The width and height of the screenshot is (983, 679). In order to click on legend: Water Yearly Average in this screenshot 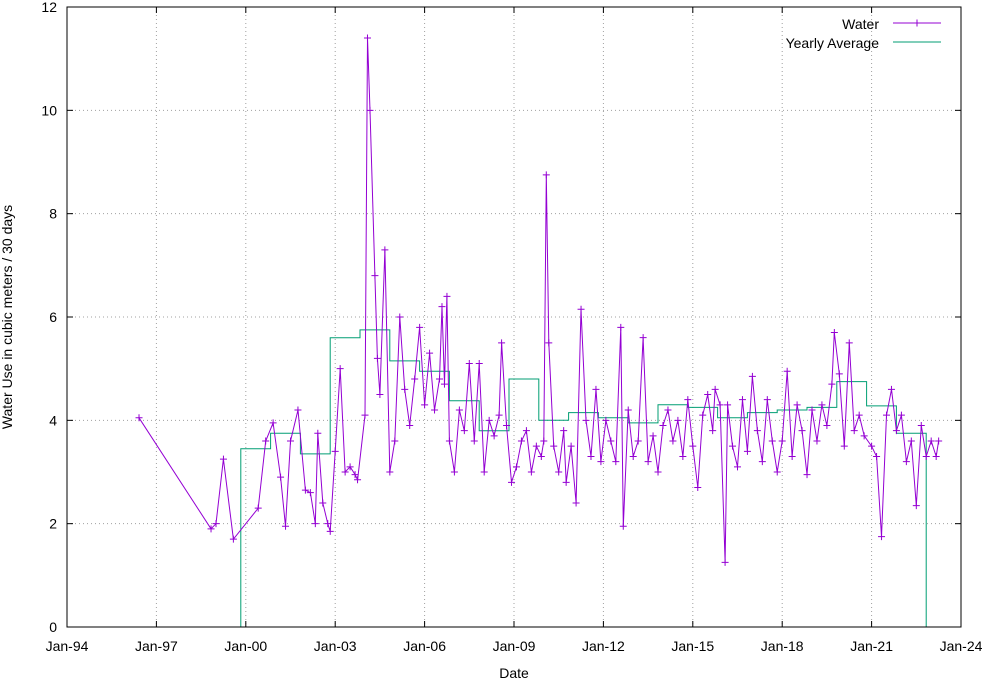, I will do `click(863, 33)`.